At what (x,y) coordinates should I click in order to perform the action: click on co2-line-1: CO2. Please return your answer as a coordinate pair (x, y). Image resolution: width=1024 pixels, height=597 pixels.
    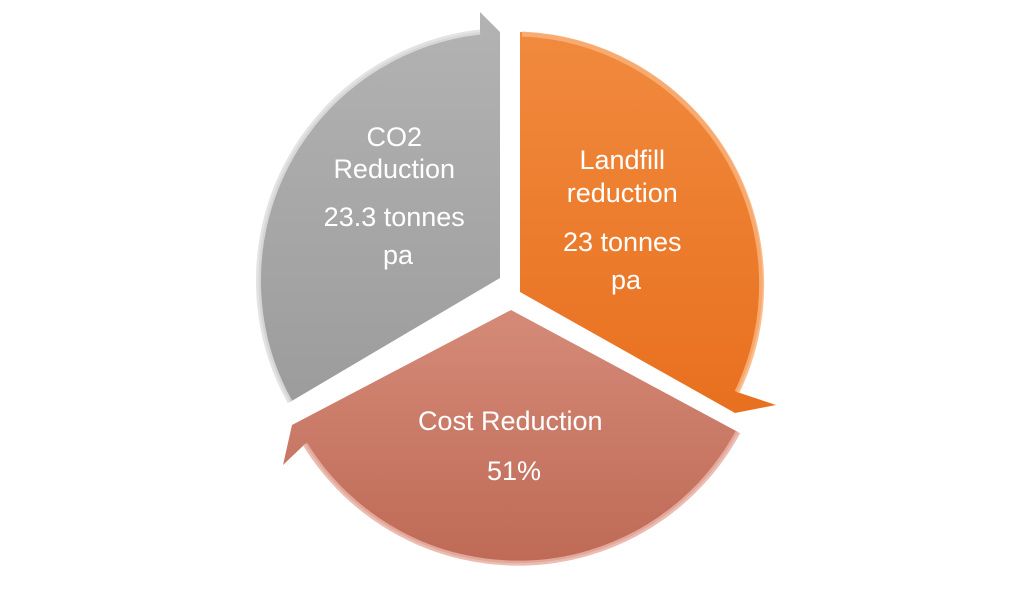
    Looking at the image, I should click on (394, 137).